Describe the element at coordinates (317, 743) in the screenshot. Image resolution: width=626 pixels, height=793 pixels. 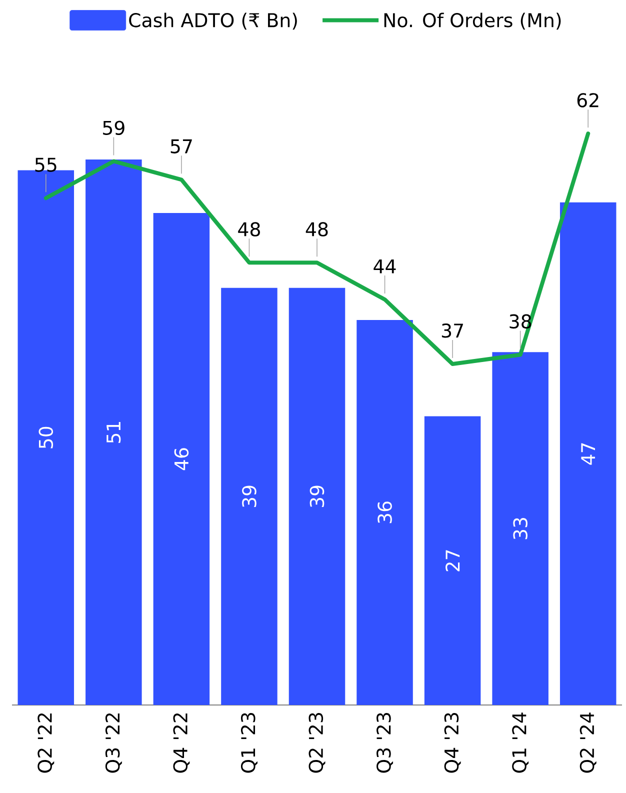
I see `x-tick-label: Q2 '23` at that location.